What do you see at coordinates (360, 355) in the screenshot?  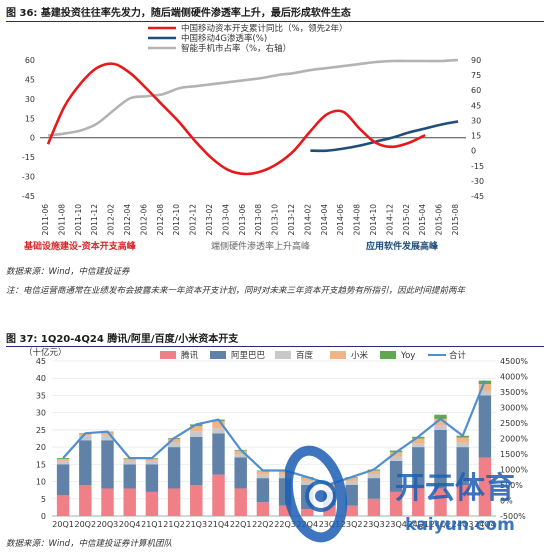 I see `legend-label: 小米` at bounding box center [360, 355].